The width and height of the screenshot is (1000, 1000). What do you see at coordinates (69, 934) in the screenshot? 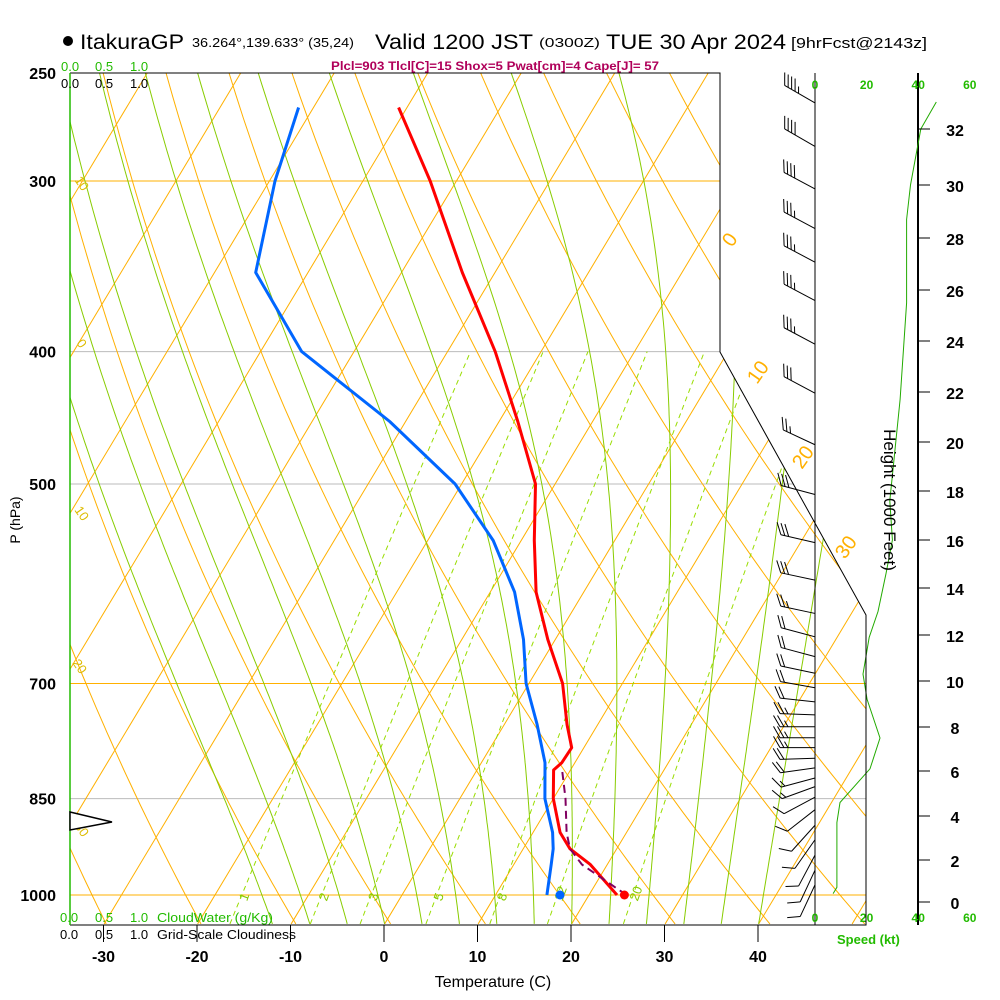
I see `cloudiness-tick-0: 0.0` at bounding box center [69, 934].